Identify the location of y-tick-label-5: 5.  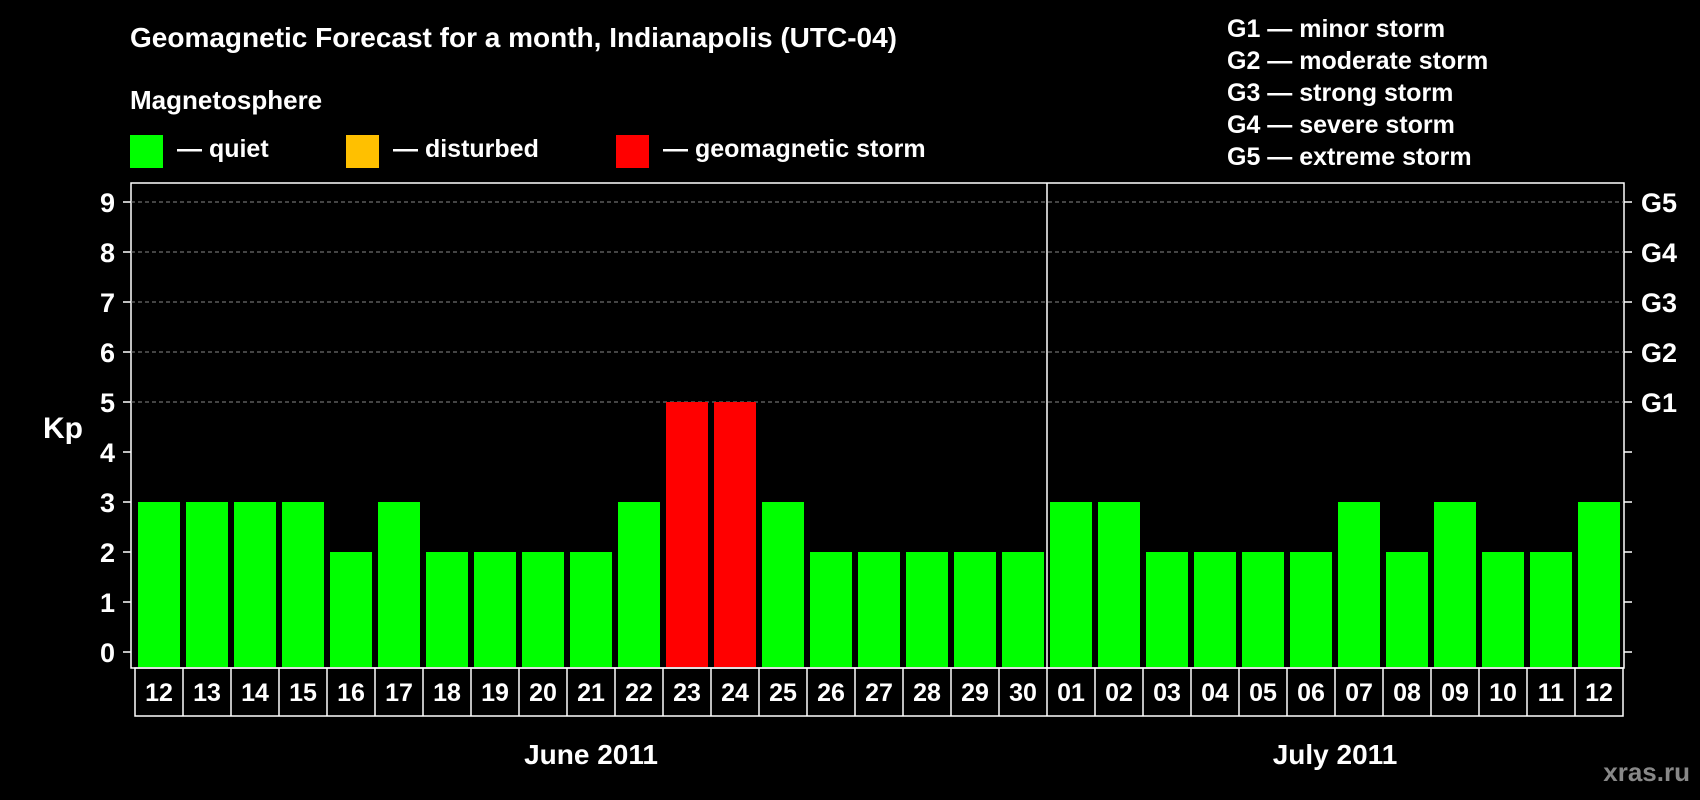
(107, 403).